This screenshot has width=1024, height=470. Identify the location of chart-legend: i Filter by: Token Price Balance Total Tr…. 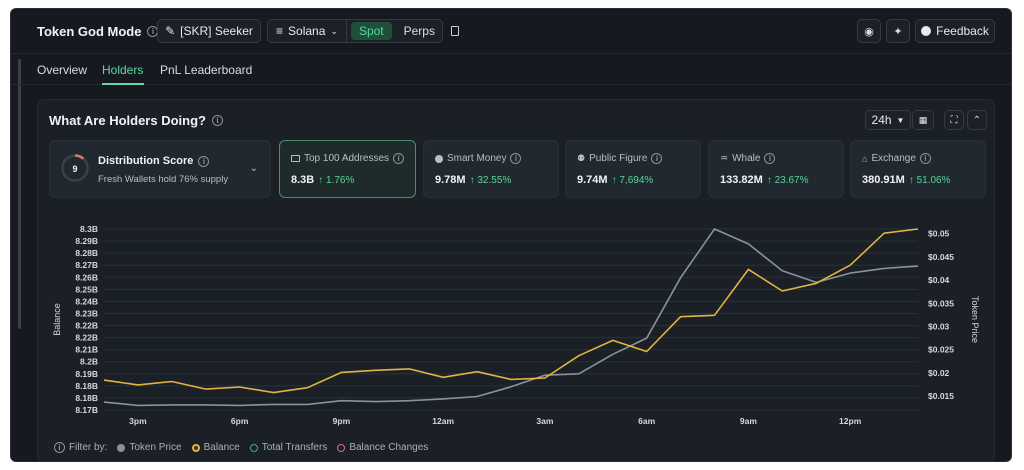
(241, 447).